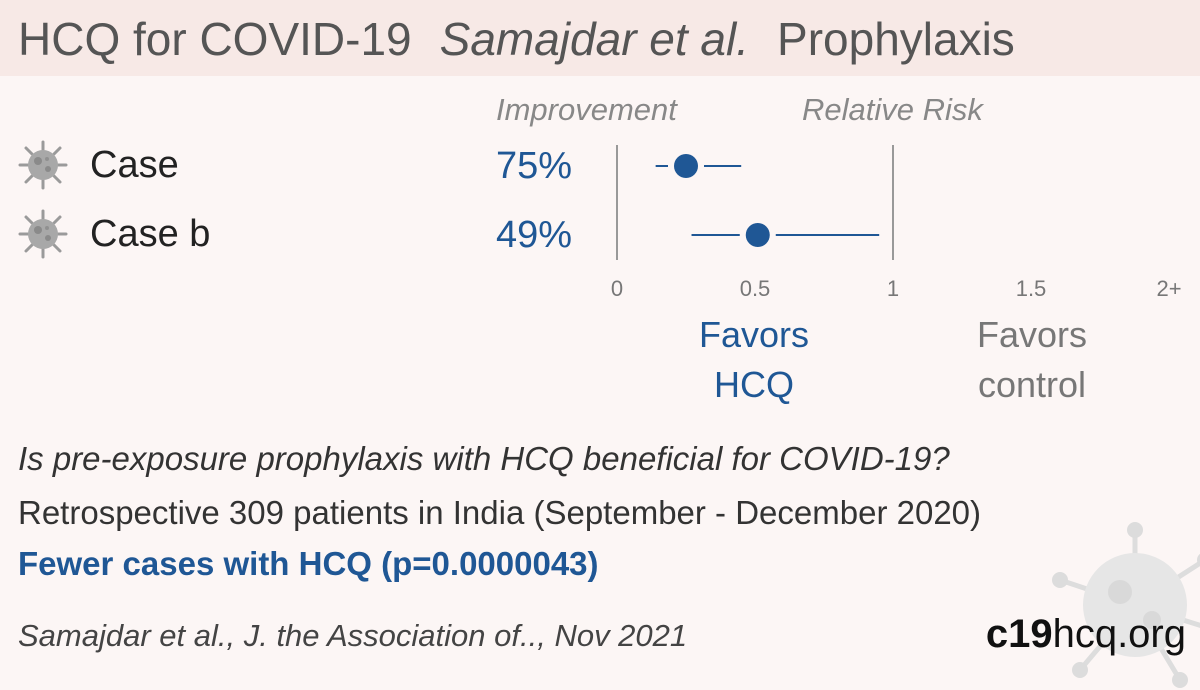 The image size is (1200, 690). Describe the element at coordinates (1019, 634) in the screenshot. I see `site-logo-bold: c19` at that location.